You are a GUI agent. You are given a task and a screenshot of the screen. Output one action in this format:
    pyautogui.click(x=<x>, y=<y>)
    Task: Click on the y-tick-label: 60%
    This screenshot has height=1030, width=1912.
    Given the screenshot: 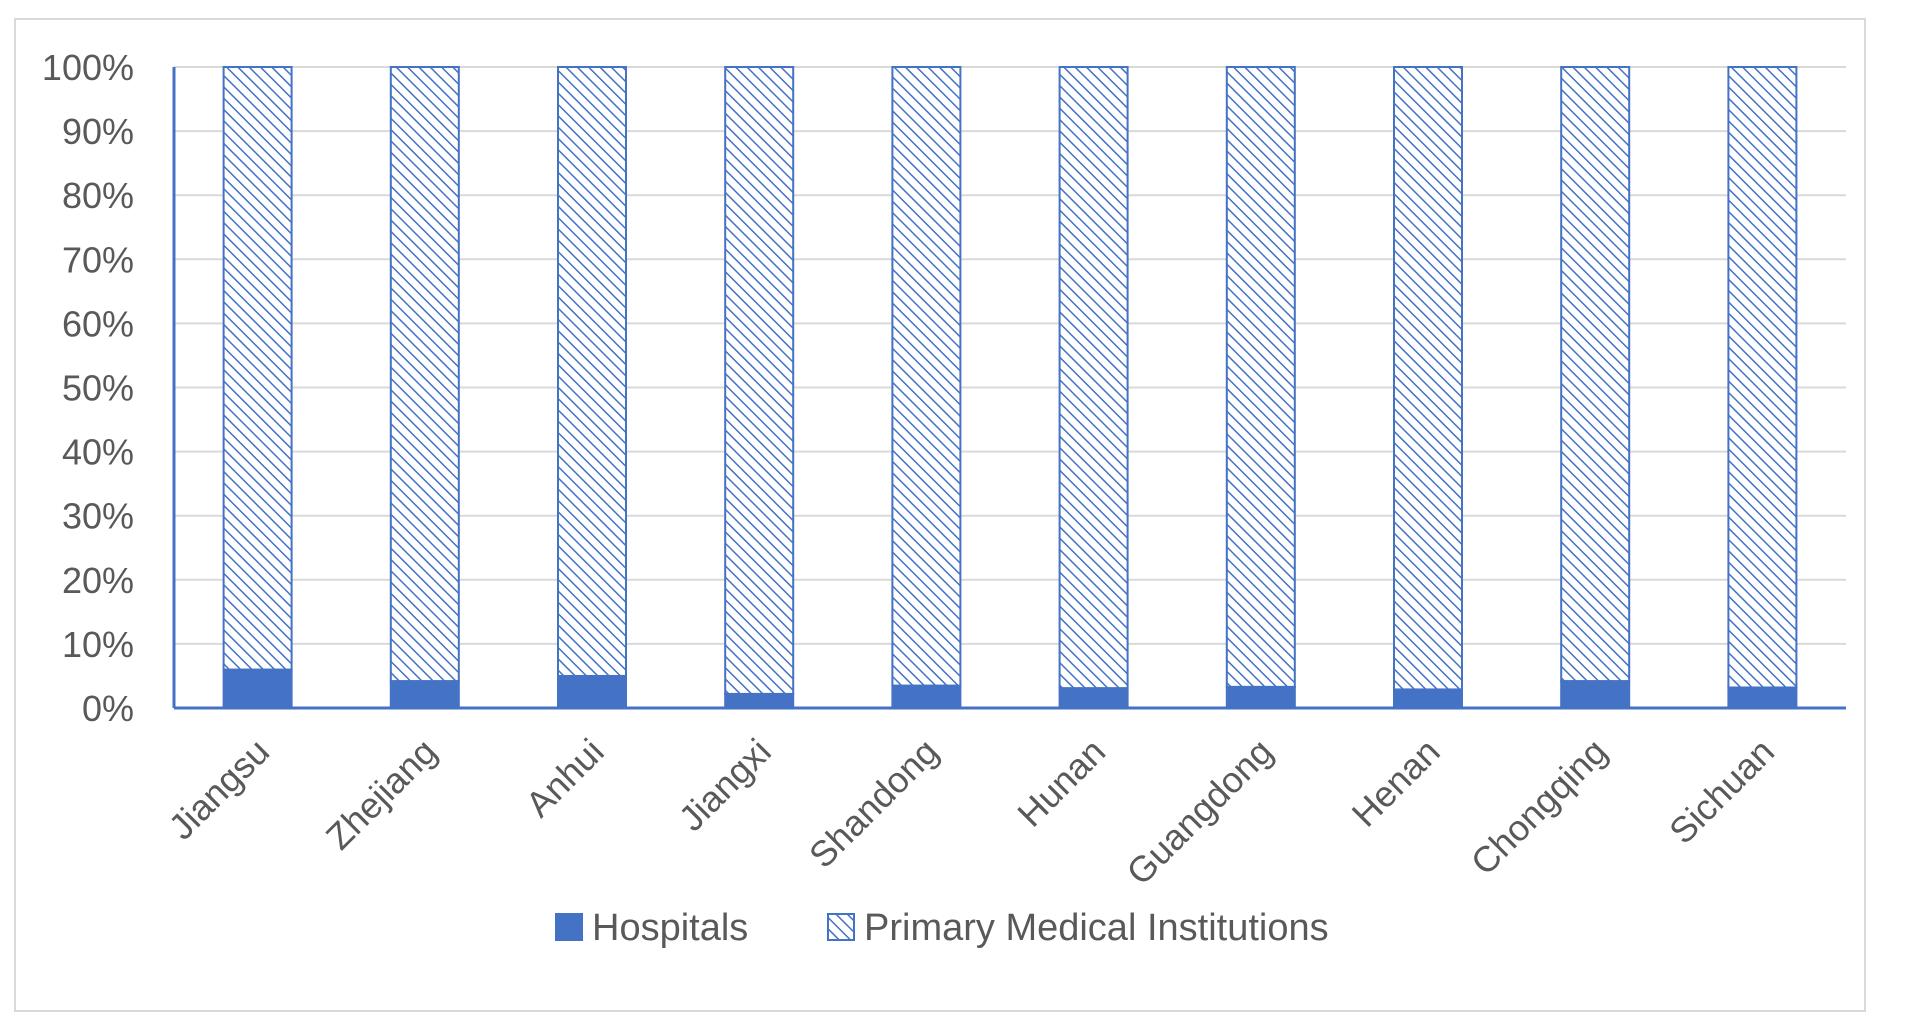 What is the action you would take?
    pyautogui.click(x=98, y=323)
    